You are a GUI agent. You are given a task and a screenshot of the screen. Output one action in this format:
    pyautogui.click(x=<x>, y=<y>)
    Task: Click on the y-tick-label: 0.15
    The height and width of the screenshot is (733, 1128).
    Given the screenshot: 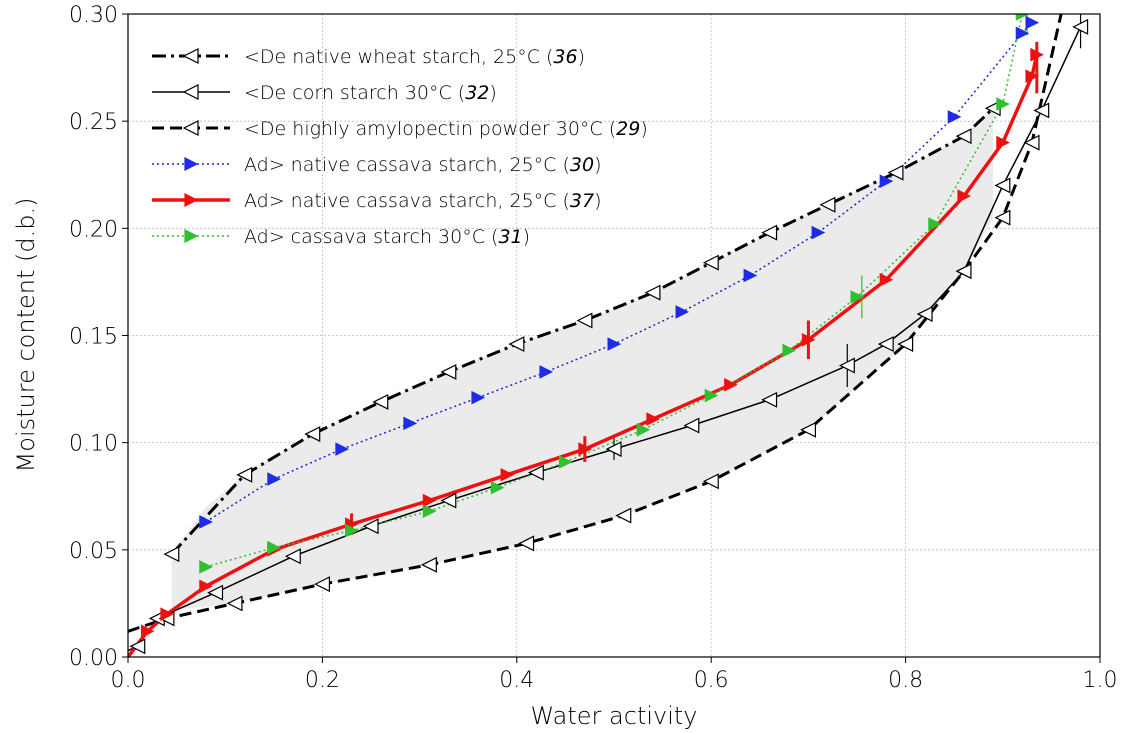 What is the action you would take?
    pyautogui.click(x=93, y=337)
    